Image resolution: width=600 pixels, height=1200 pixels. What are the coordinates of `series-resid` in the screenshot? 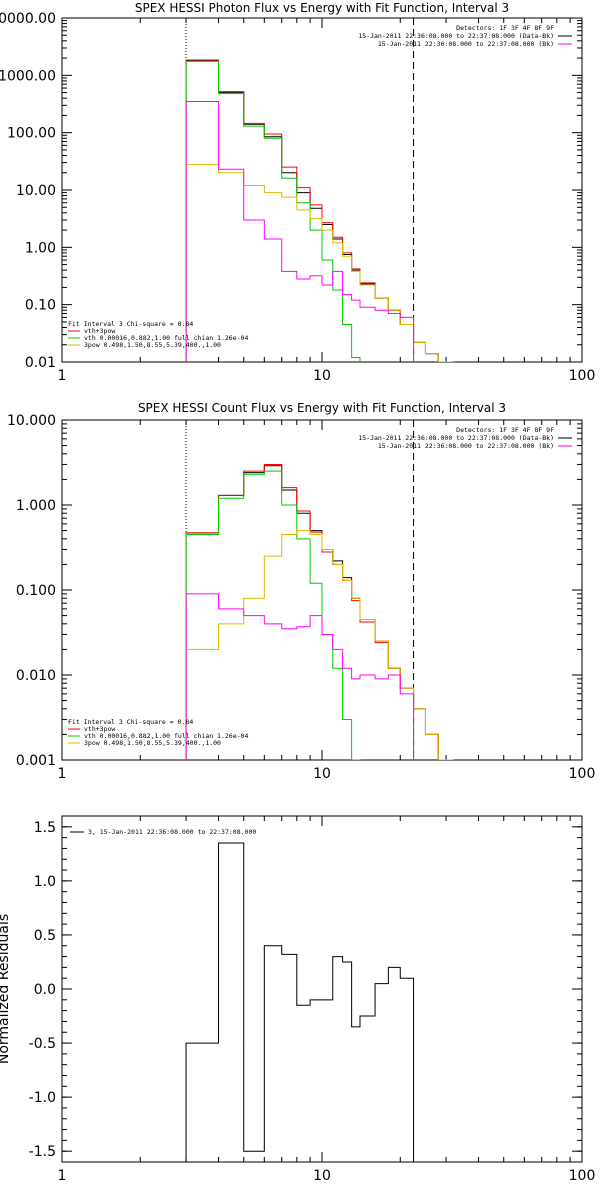 It's located at (300, 1002).